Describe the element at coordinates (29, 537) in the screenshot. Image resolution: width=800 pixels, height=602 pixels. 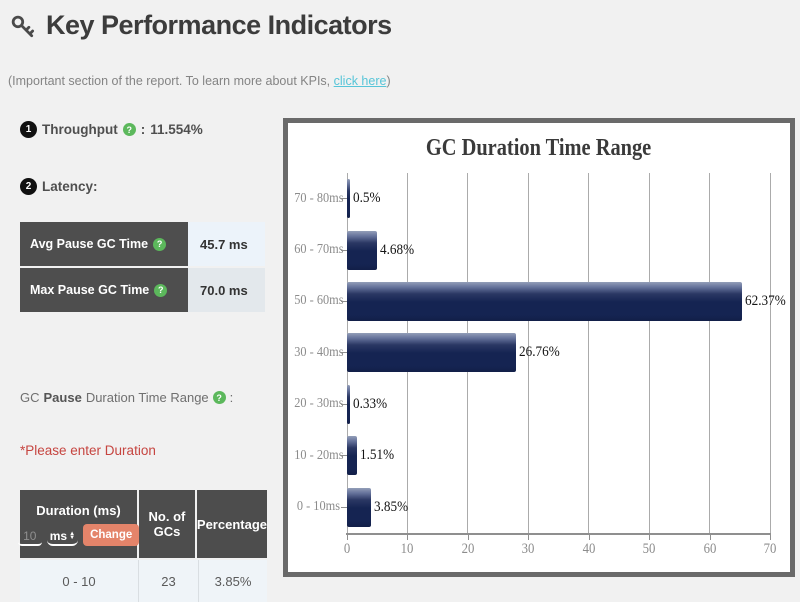
I see `duration-input` at that location.